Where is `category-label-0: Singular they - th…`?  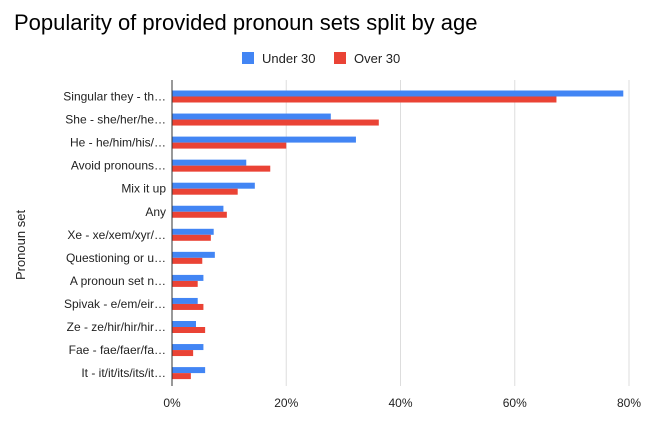
category-label-0: Singular they - th… is located at coordinates (114, 97).